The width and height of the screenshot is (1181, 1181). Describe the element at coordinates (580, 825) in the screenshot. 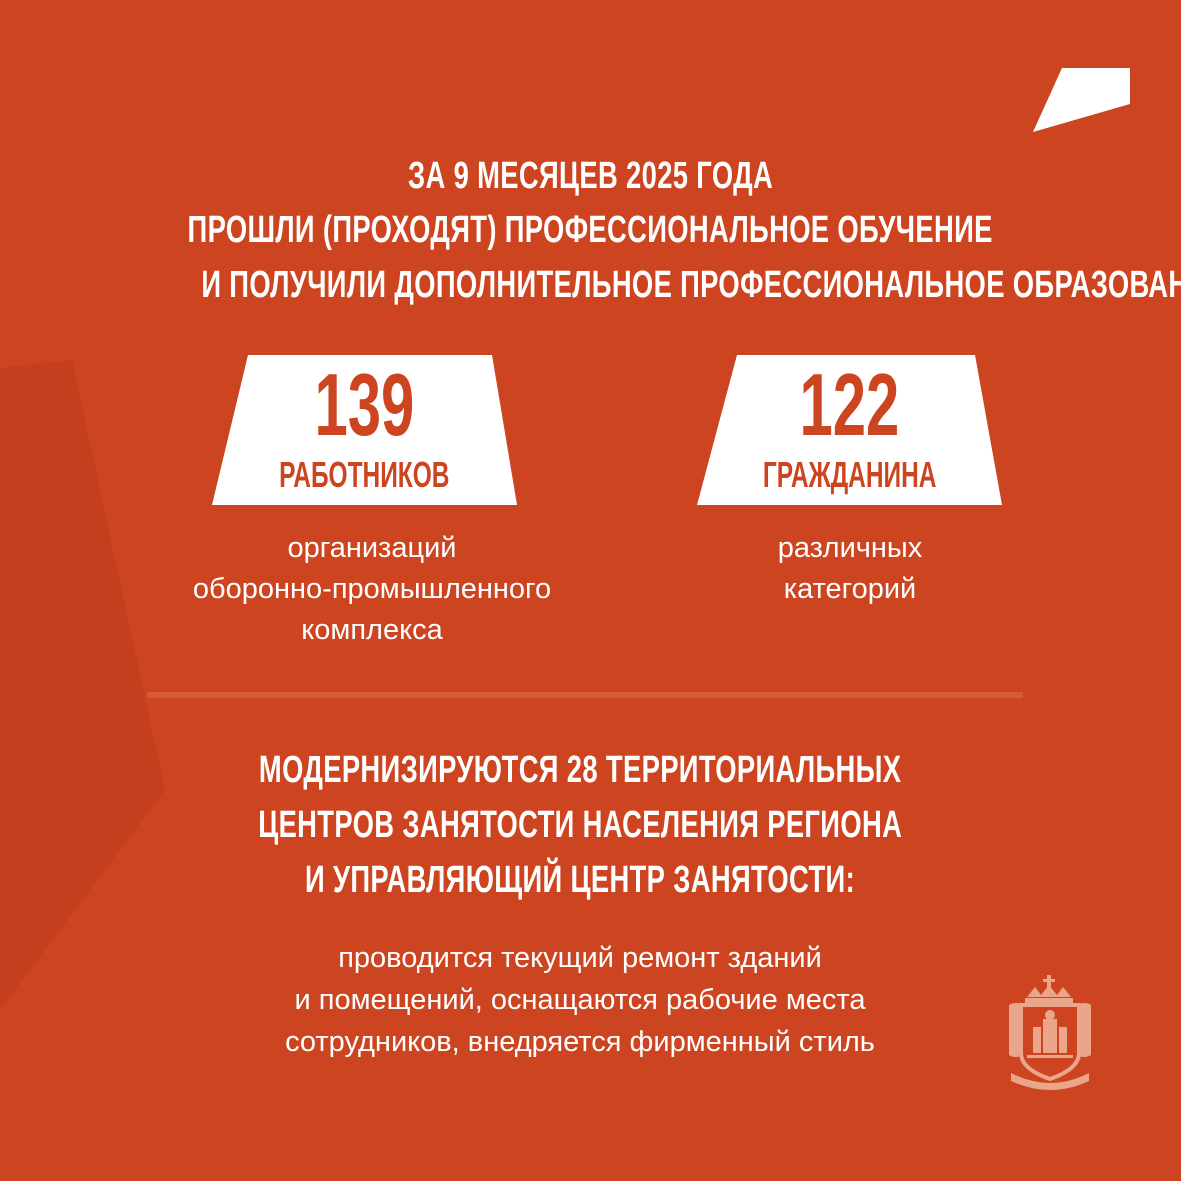

I see `heading-2-line: ЦЕНТРОВ ЗАНЯТОСТИ НАСЕЛЕНИЯ РЕГИОНА` at that location.